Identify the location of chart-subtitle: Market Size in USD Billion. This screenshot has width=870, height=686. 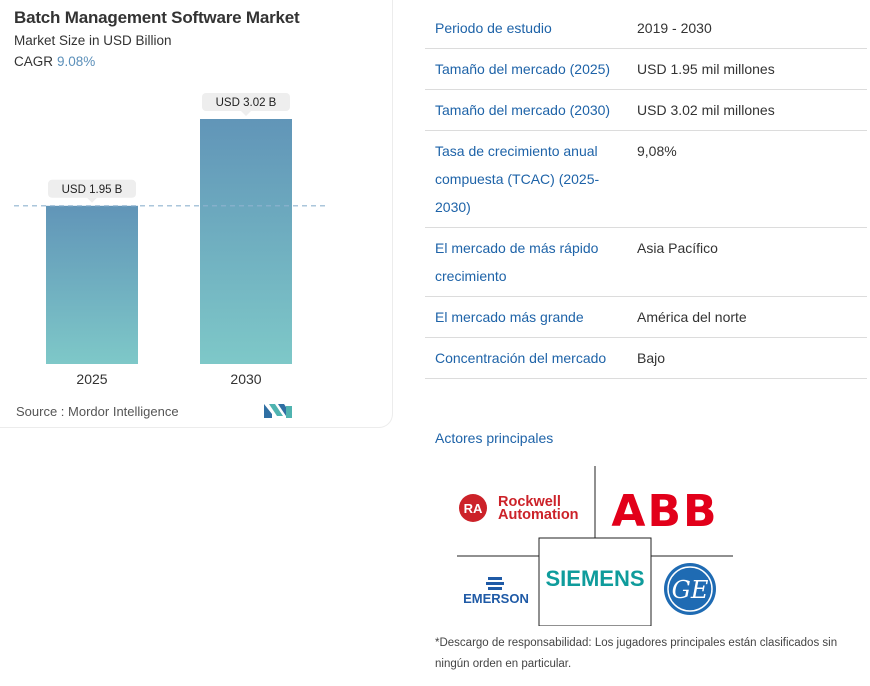
(93, 40).